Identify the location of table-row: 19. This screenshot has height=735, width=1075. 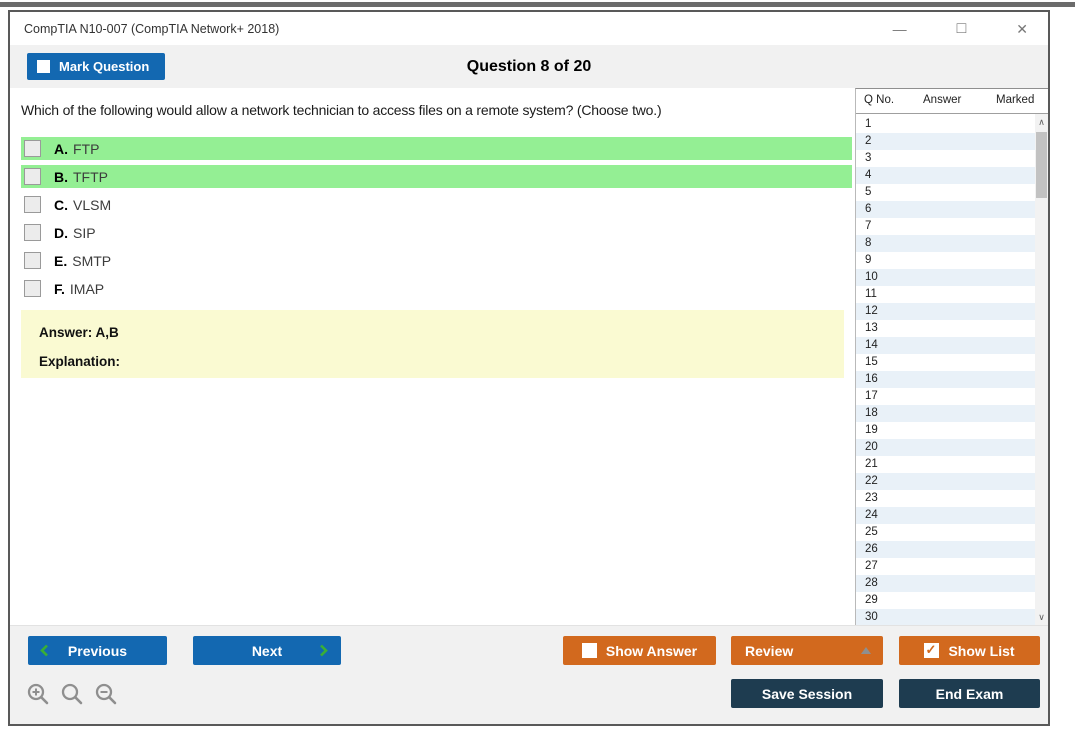
(871, 430).